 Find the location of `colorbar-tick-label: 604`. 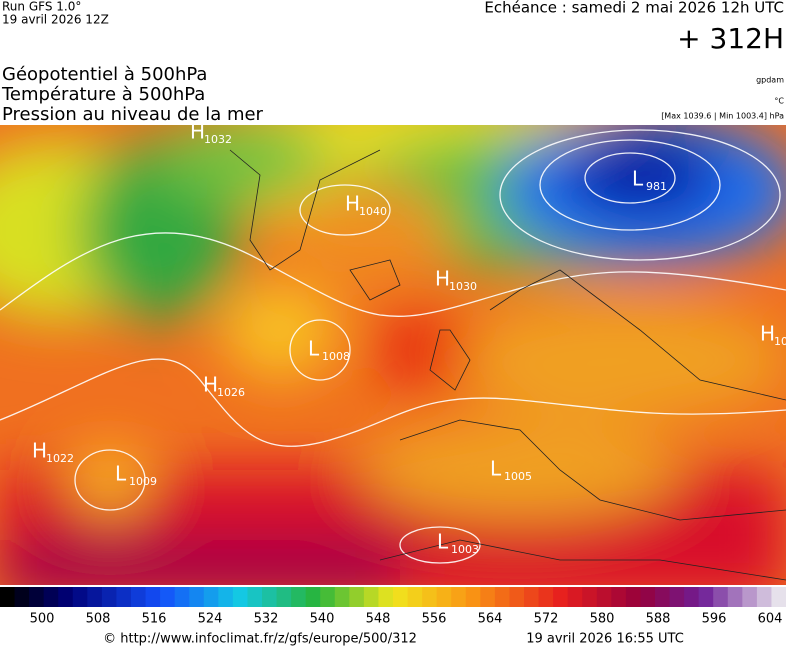

colorbar-tick-label: 604 is located at coordinates (770, 619).